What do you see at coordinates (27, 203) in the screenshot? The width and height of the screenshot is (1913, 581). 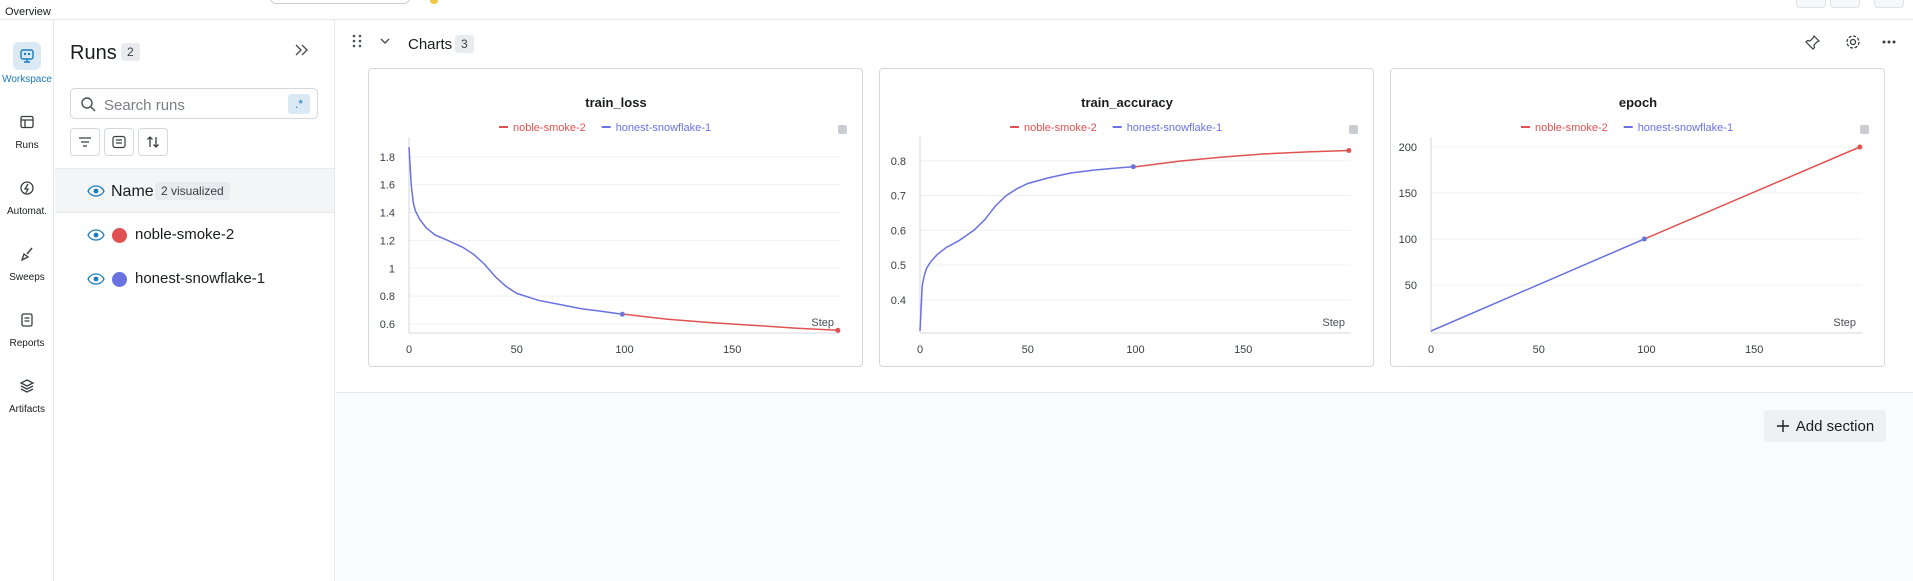 I see `nav-automations: Automat.` at bounding box center [27, 203].